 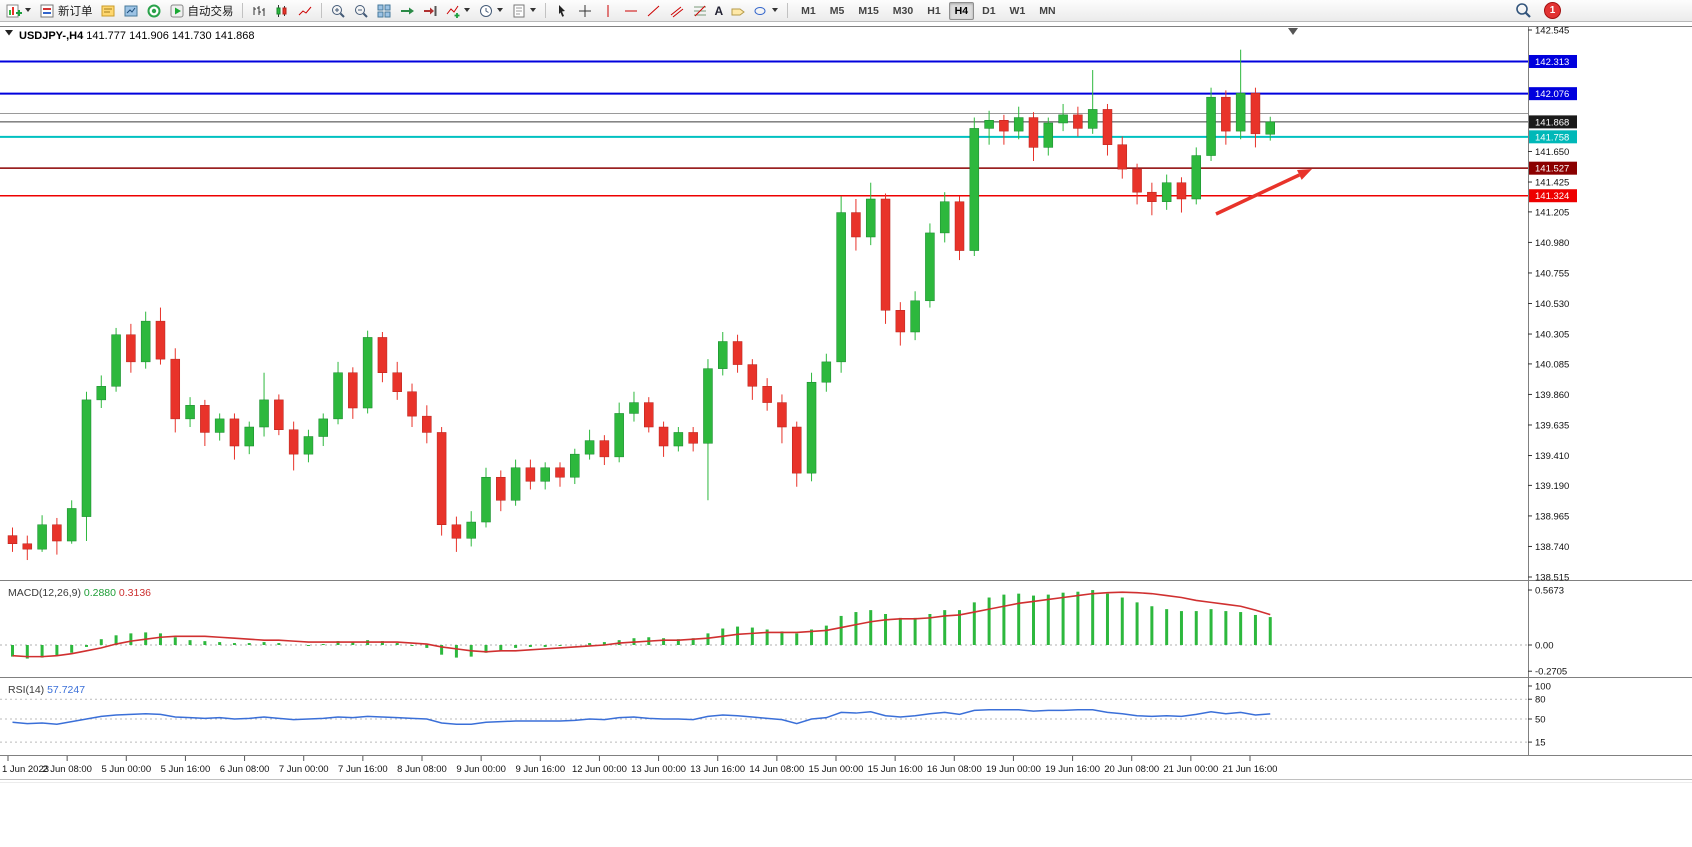 I want to click on timeframe-button-w1: W1, so click(x=1017, y=10).